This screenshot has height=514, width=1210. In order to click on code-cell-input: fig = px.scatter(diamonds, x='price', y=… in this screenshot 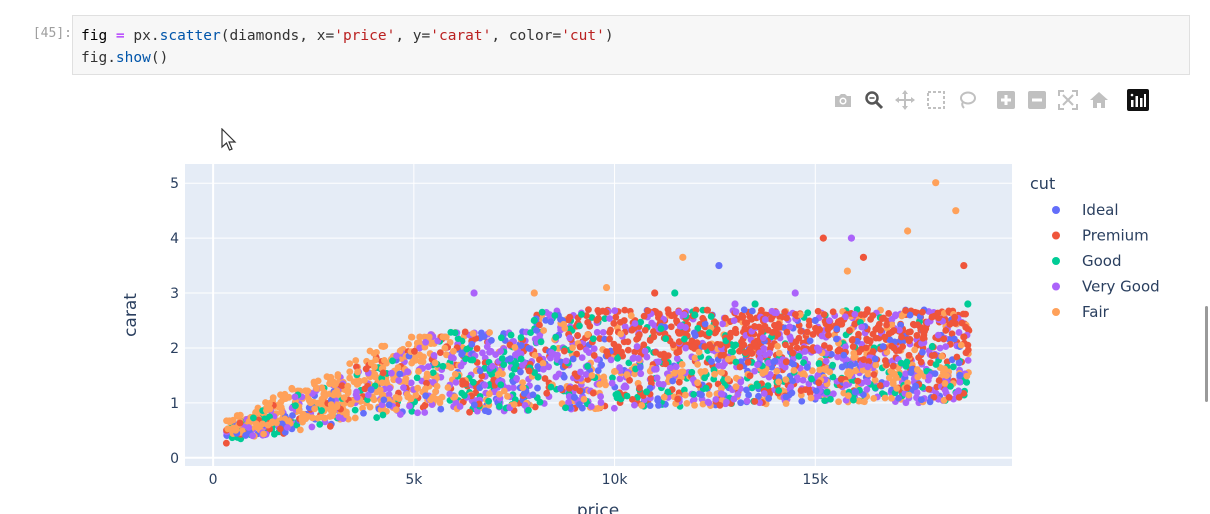, I will do `click(631, 45)`.